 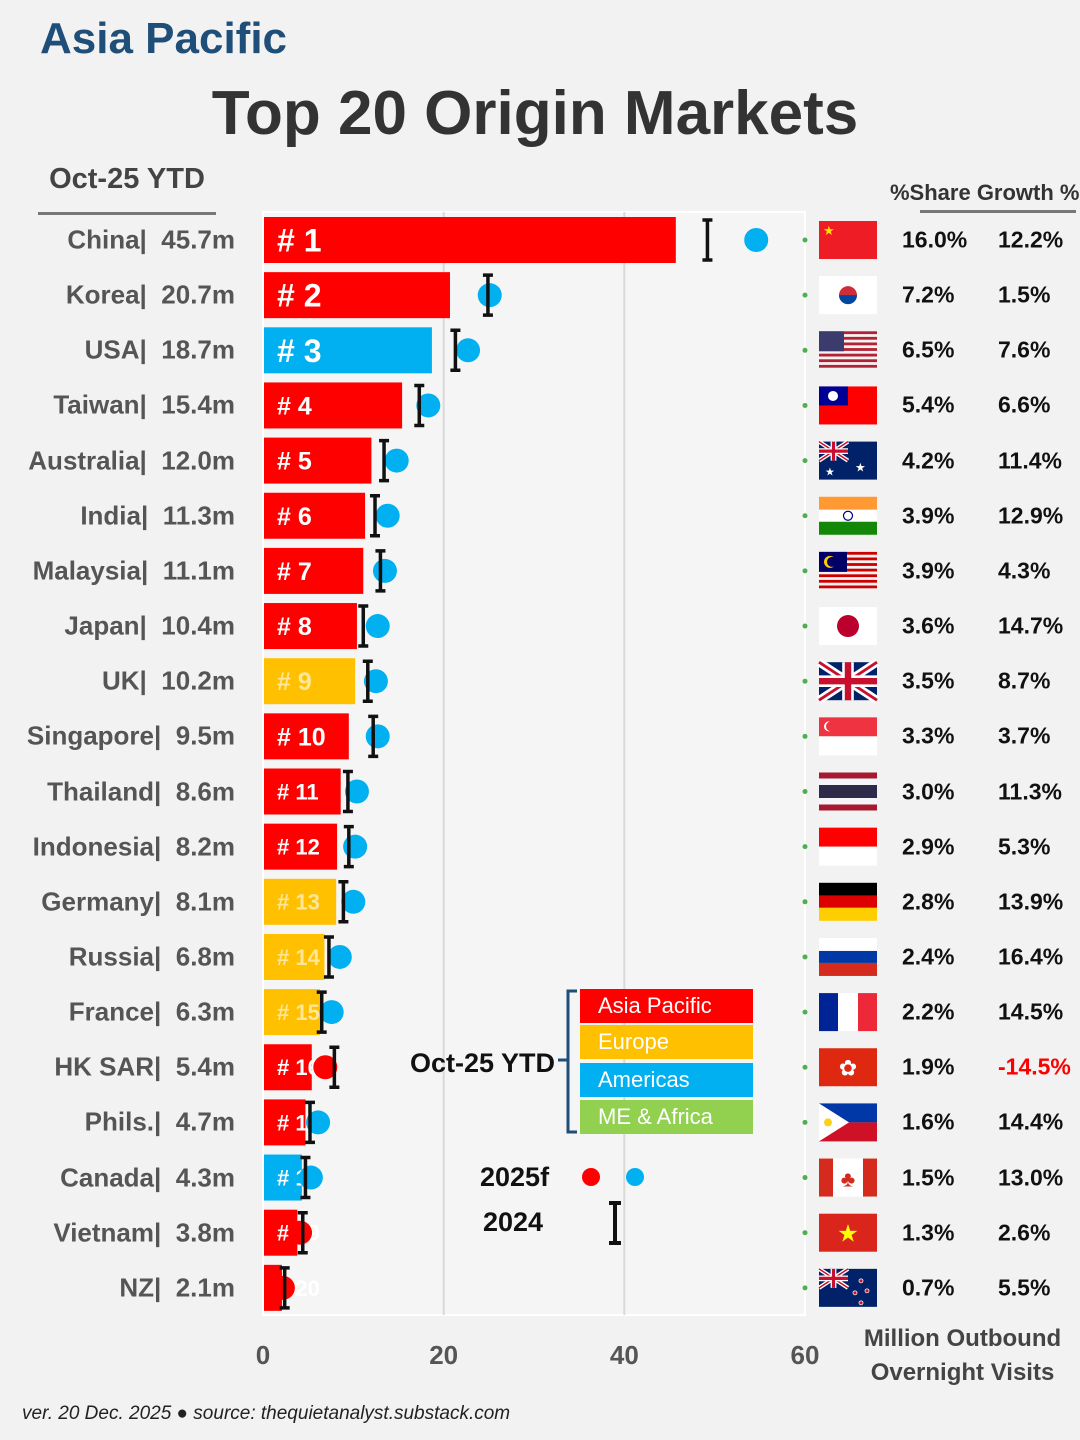 What do you see at coordinates (928, 901) in the screenshot?
I see `share-value: 2.8%` at bounding box center [928, 901].